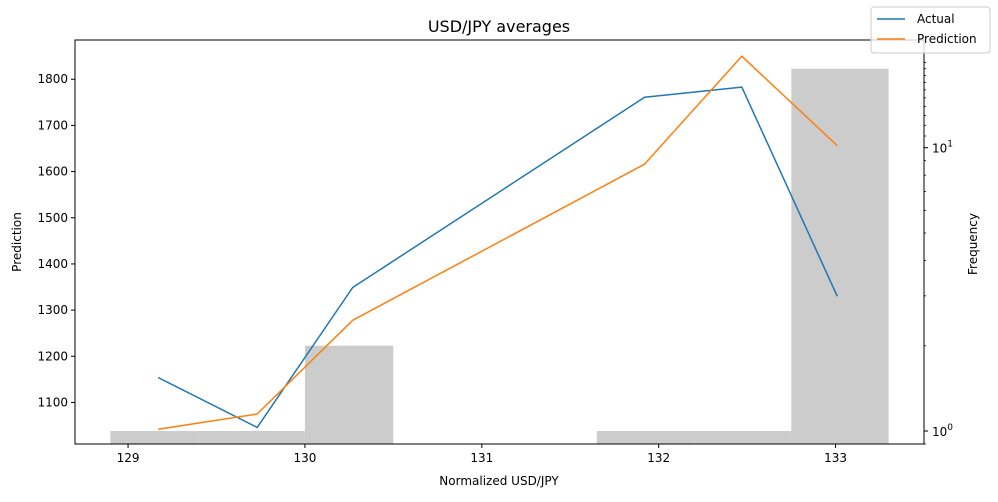  Describe the element at coordinates (499, 26) in the screenshot. I see `chart-title: USD/JPY averages` at that location.